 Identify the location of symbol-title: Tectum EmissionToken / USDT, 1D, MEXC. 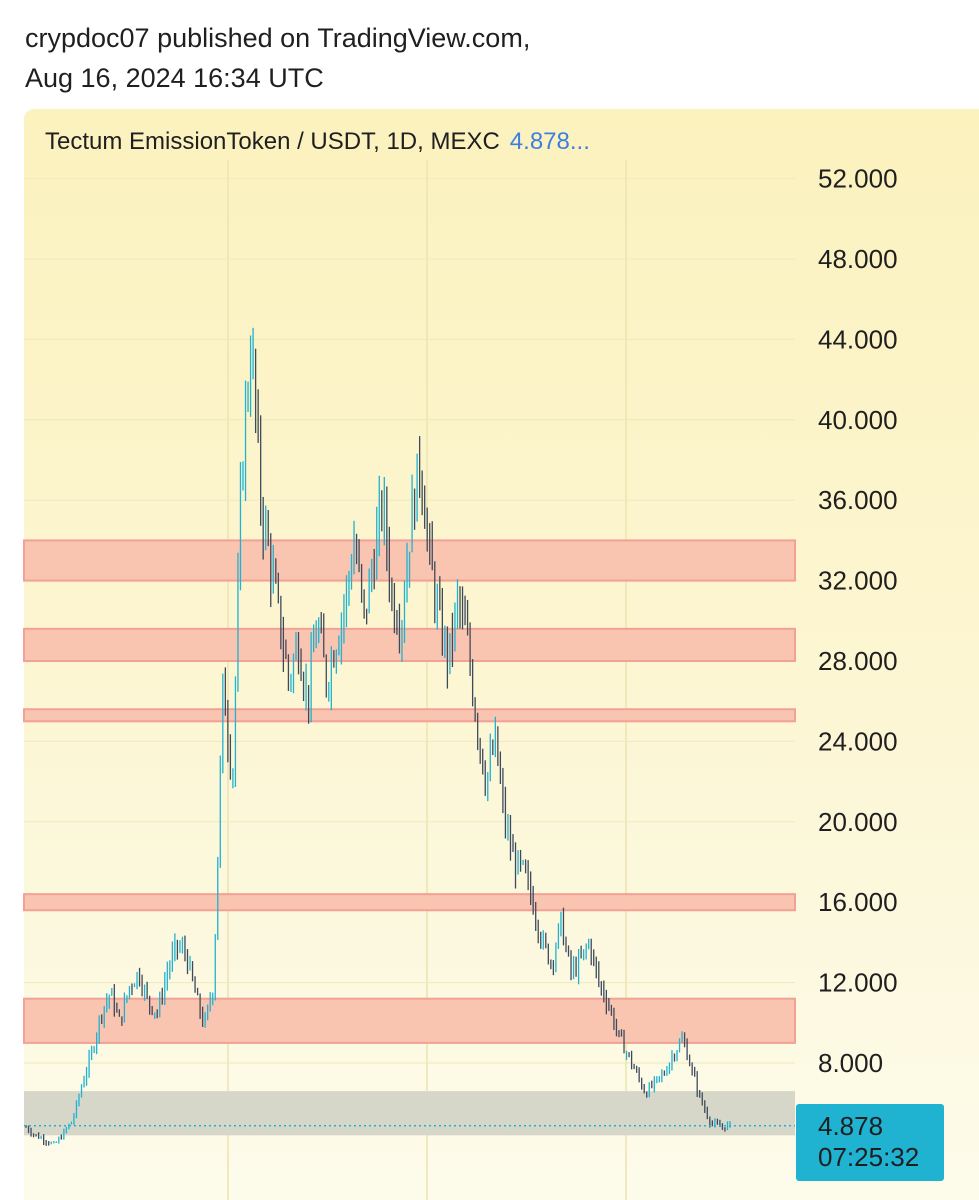
(272, 141).